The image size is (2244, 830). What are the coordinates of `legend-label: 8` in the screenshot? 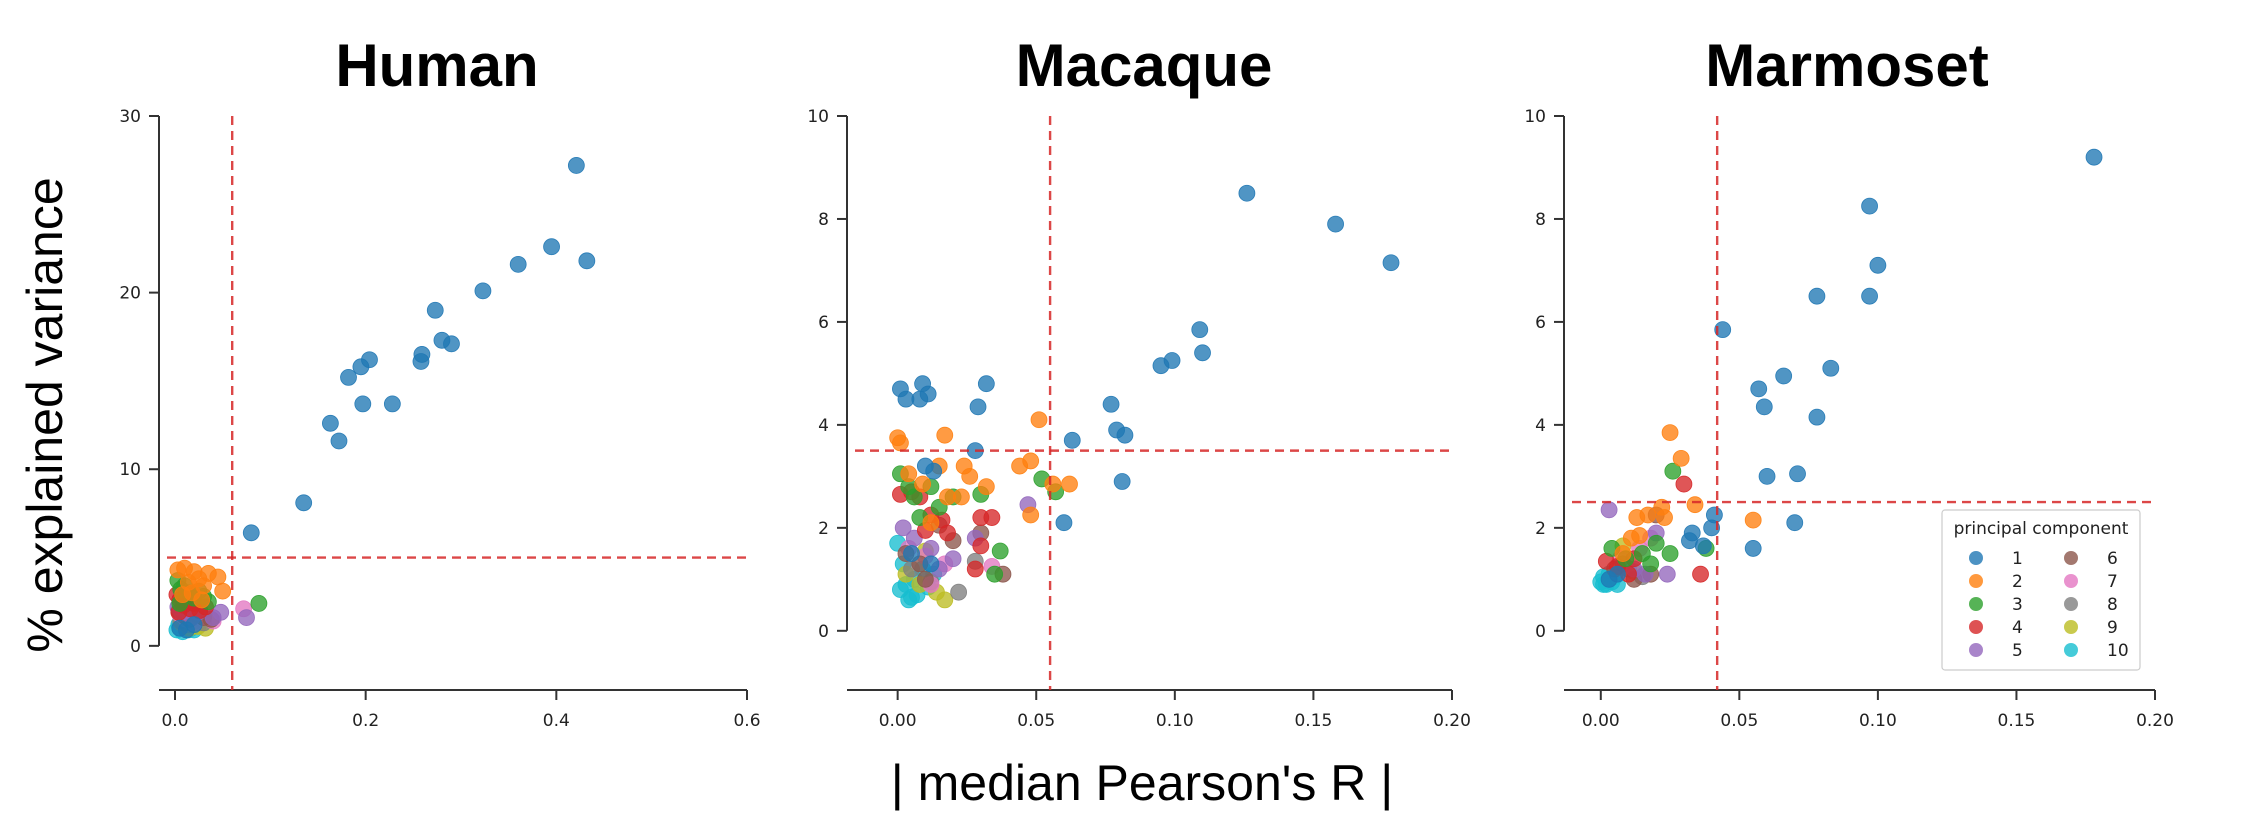 It's located at (2112, 605).